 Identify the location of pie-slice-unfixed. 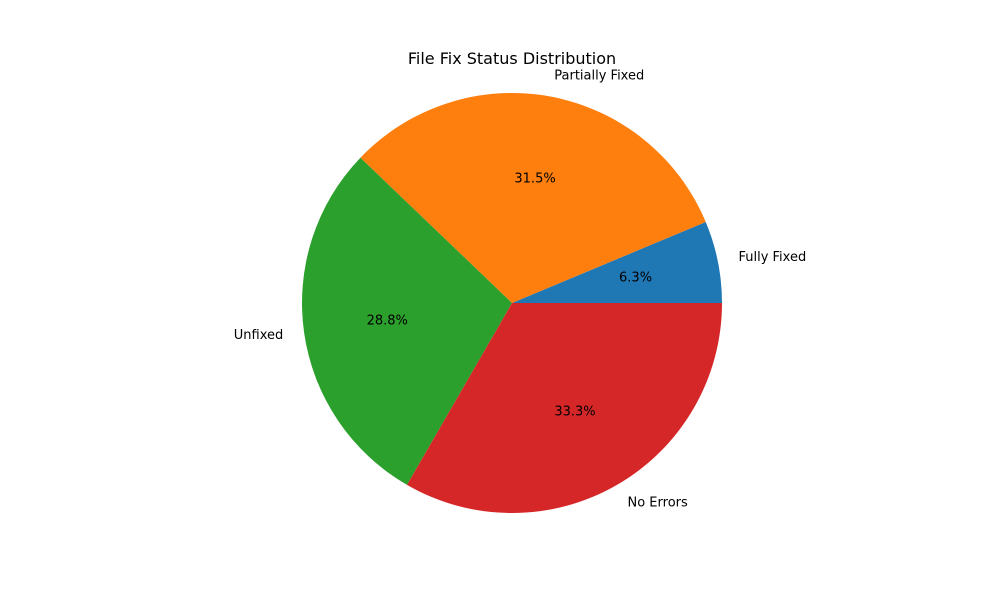
(407, 321).